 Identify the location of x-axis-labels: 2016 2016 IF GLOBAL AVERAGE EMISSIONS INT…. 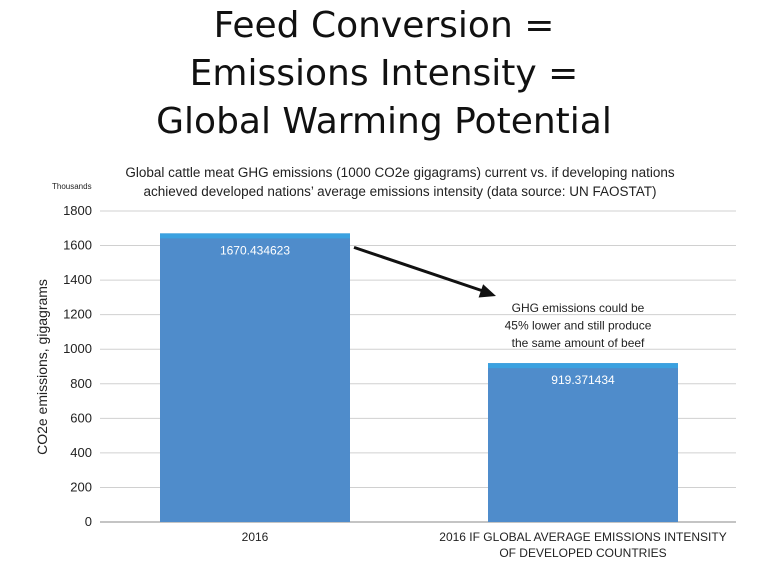
(484, 545).